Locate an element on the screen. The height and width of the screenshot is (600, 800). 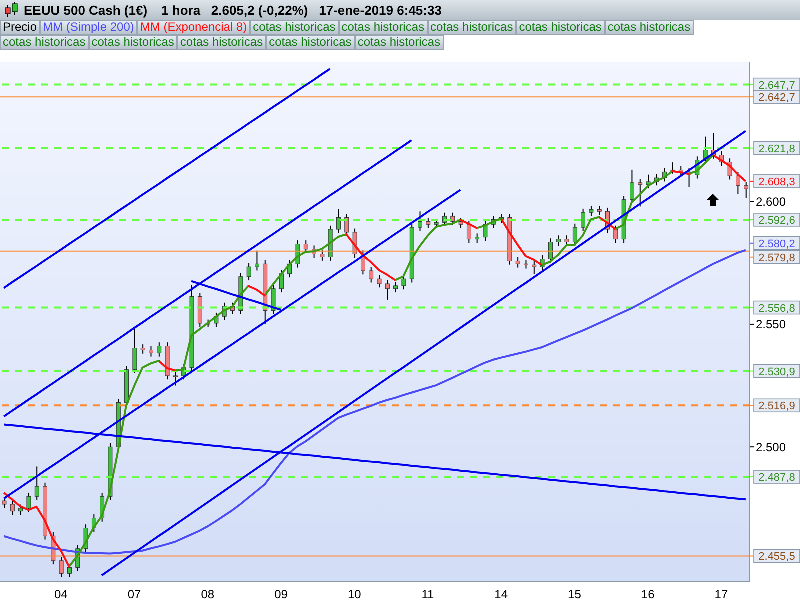
x-tick-label: 11 is located at coordinates (428, 594).